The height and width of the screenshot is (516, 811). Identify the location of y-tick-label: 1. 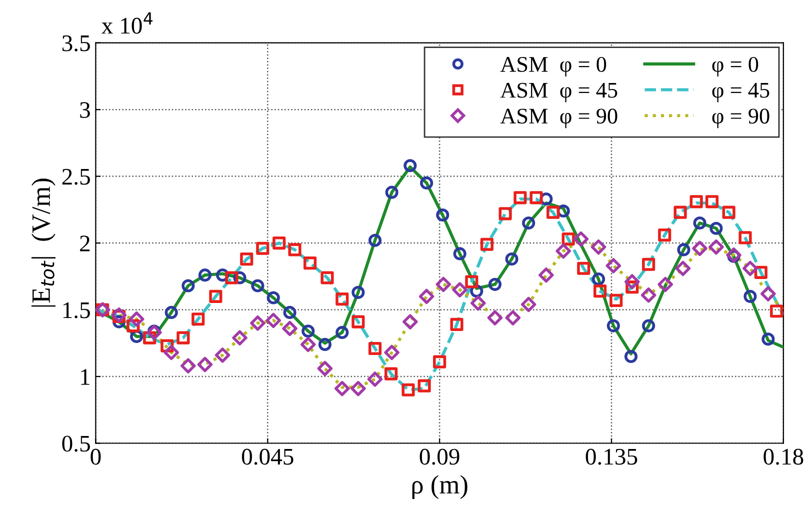
(85, 377).